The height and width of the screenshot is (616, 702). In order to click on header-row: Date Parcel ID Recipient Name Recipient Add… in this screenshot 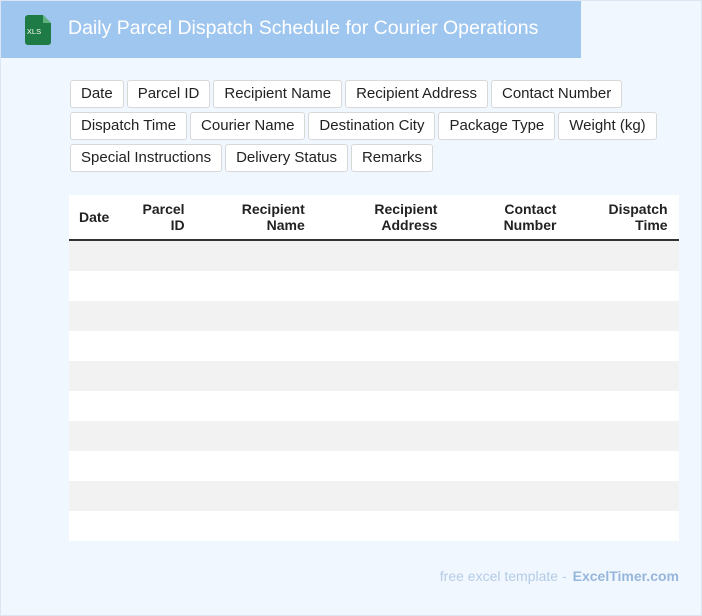, I will do `click(374, 218)`.